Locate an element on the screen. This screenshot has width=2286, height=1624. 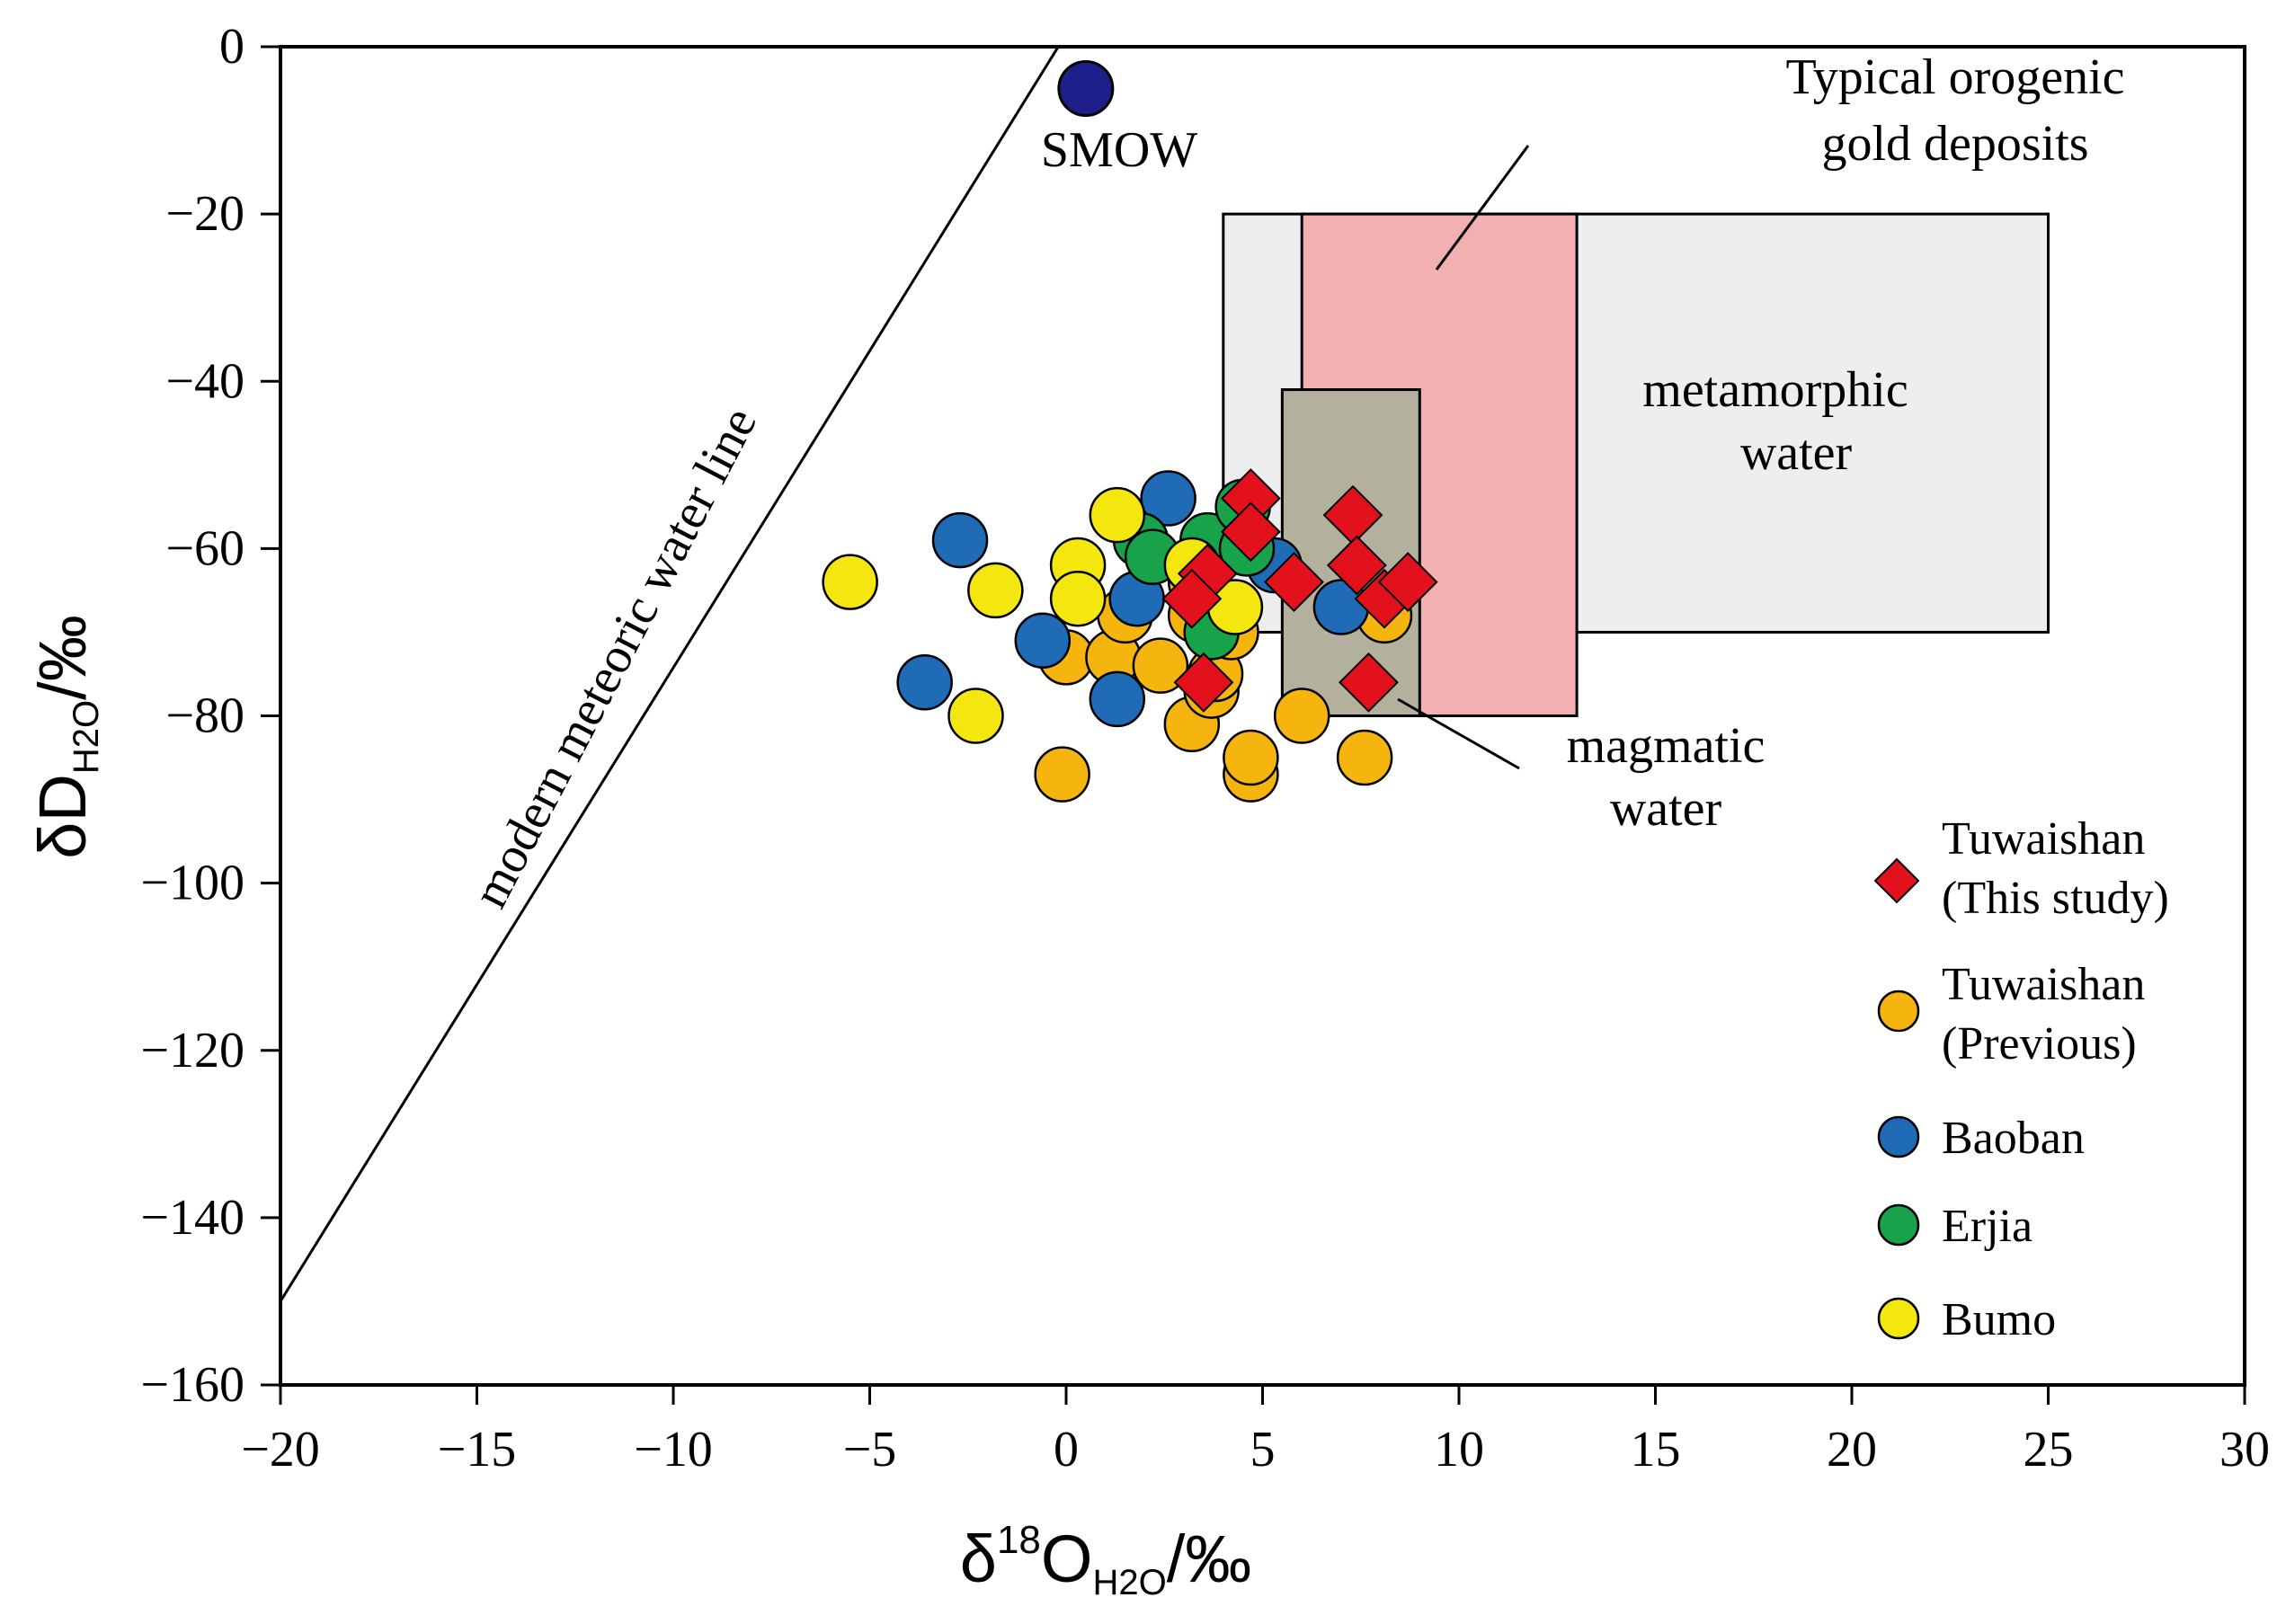
x-tick-label: −20 is located at coordinates (280, 1450).